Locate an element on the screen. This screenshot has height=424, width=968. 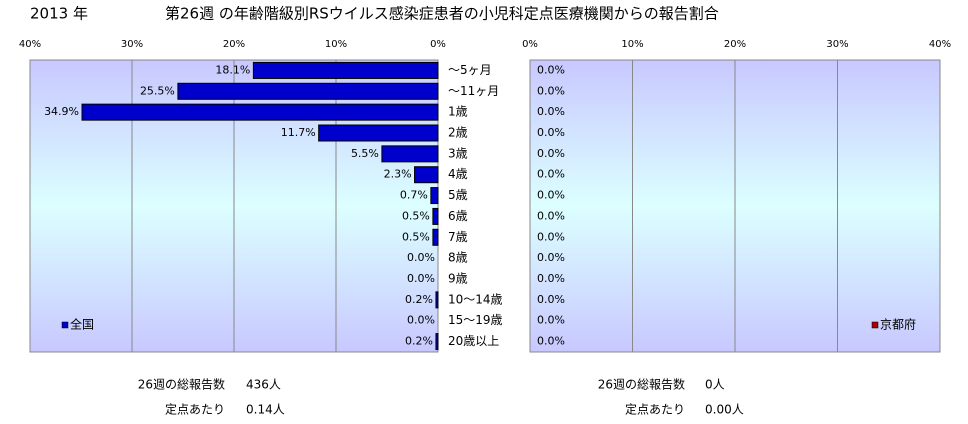
summary-value: 436人 is located at coordinates (263, 385).